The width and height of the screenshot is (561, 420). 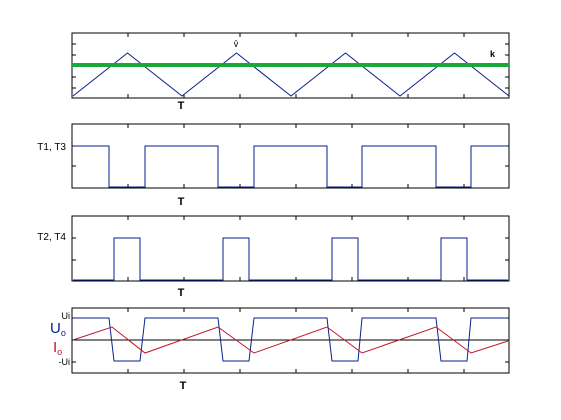 I want to click on t2t4-panel-ticks, so click(x=290, y=248).